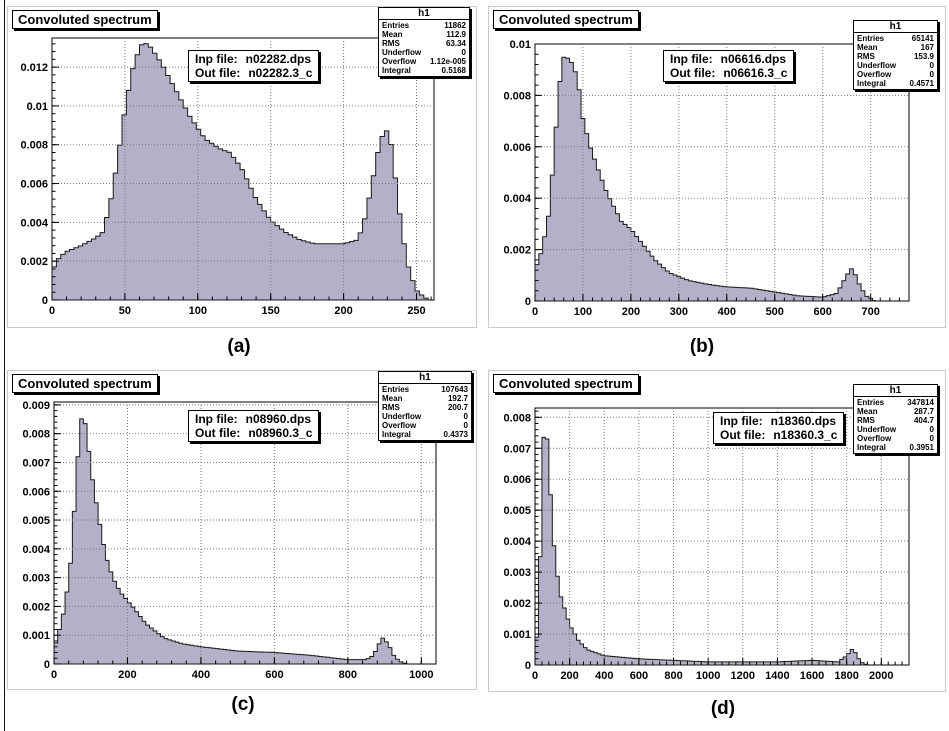 This screenshot has height=731, width=949. Describe the element at coordinates (923, 411) in the screenshot. I see `stats-d-value: 287.7` at that location.